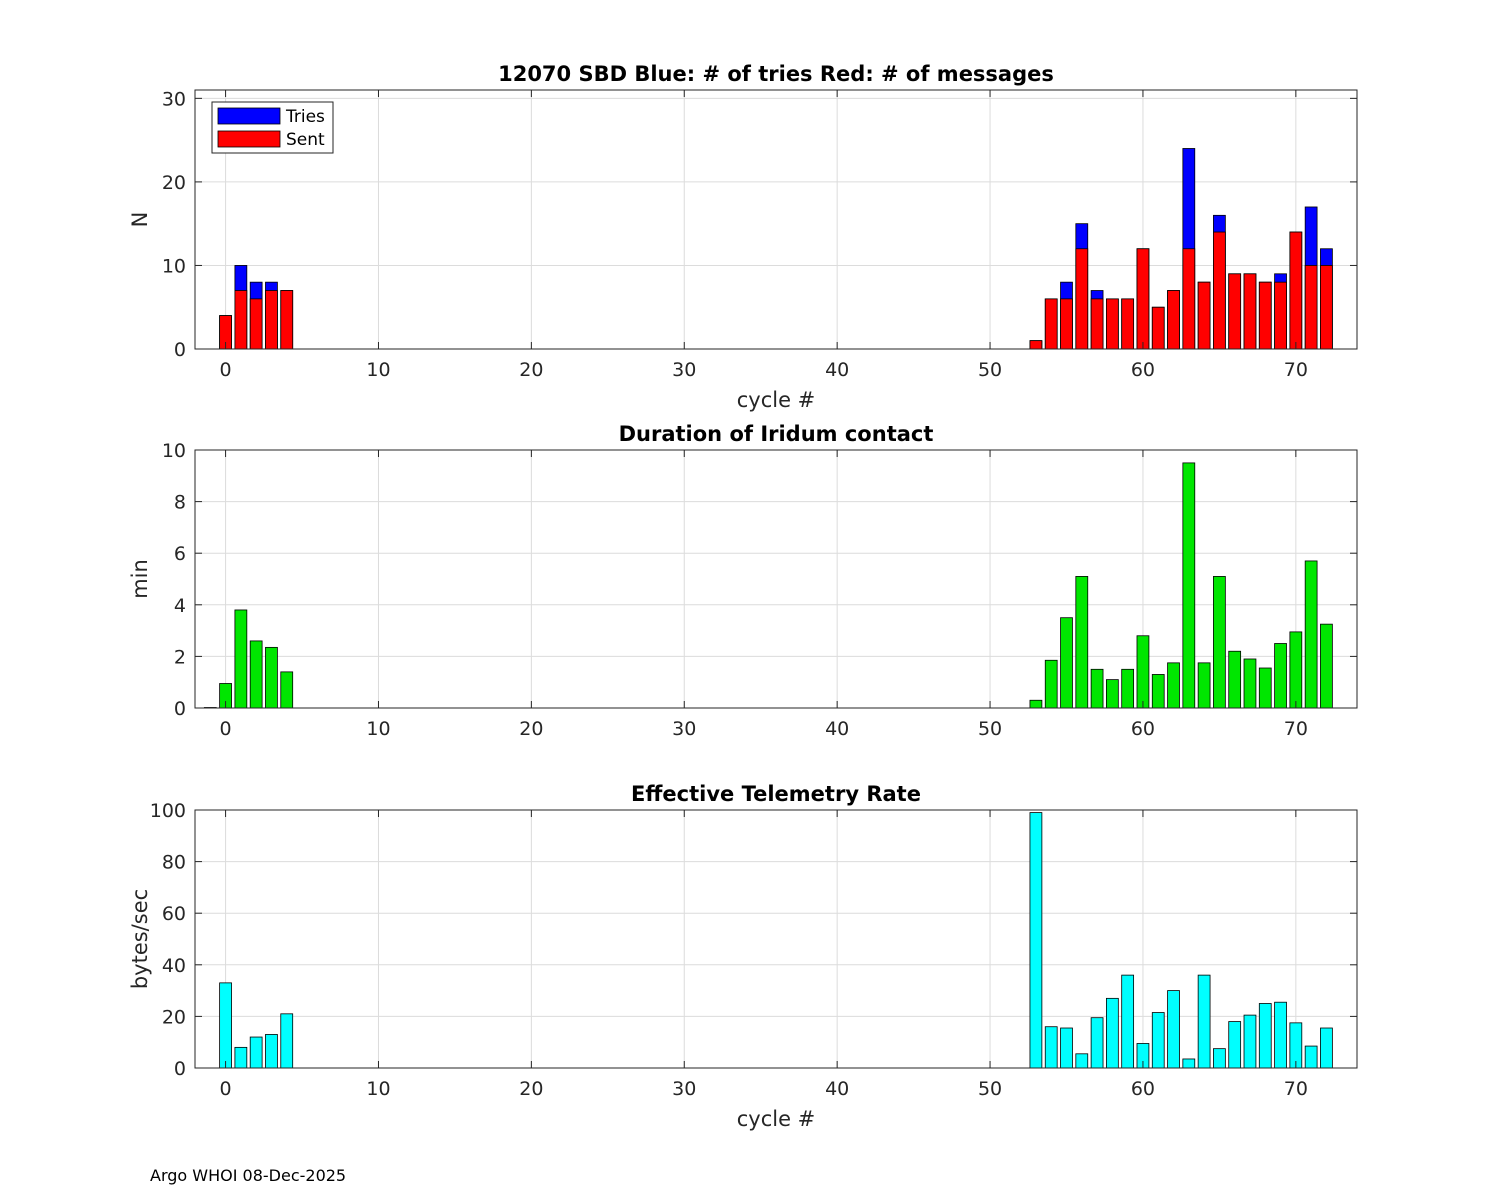 The height and width of the screenshot is (1200, 1500). What do you see at coordinates (180, 657) in the screenshot?
I see `y-tick-label: 2` at bounding box center [180, 657].